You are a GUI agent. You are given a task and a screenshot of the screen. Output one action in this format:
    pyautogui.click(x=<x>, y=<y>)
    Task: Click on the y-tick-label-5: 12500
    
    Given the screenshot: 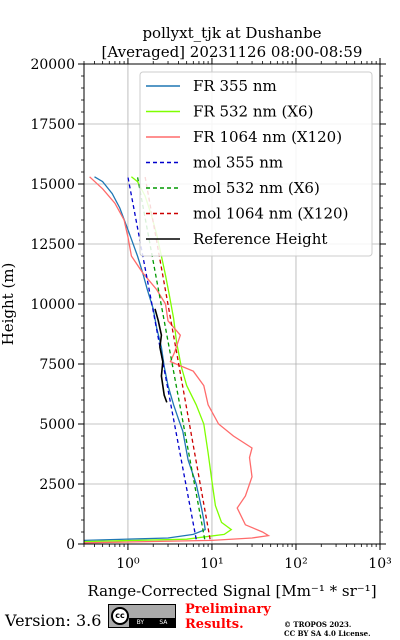 What is the action you would take?
    pyautogui.click(x=52, y=245)
    